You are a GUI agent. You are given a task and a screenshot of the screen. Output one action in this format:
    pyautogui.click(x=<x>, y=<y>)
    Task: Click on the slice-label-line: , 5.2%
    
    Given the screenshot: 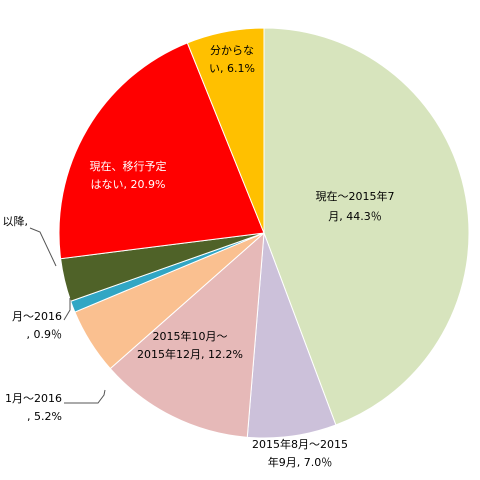 What is the action you would take?
    pyautogui.click(x=44, y=416)
    